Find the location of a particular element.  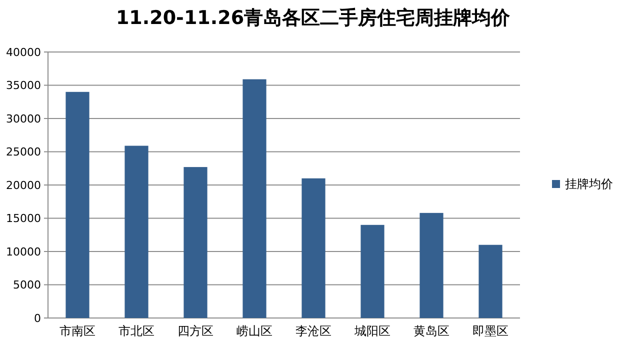

x-tick-label: 即墨区 is located at coordinates (490, 331).